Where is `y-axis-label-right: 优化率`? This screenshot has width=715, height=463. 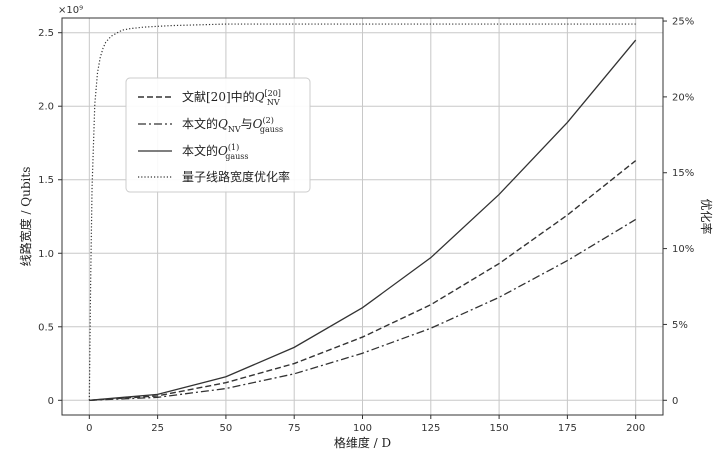
y-axis-label-right: 优化率 is located at coordinates (706, 216).